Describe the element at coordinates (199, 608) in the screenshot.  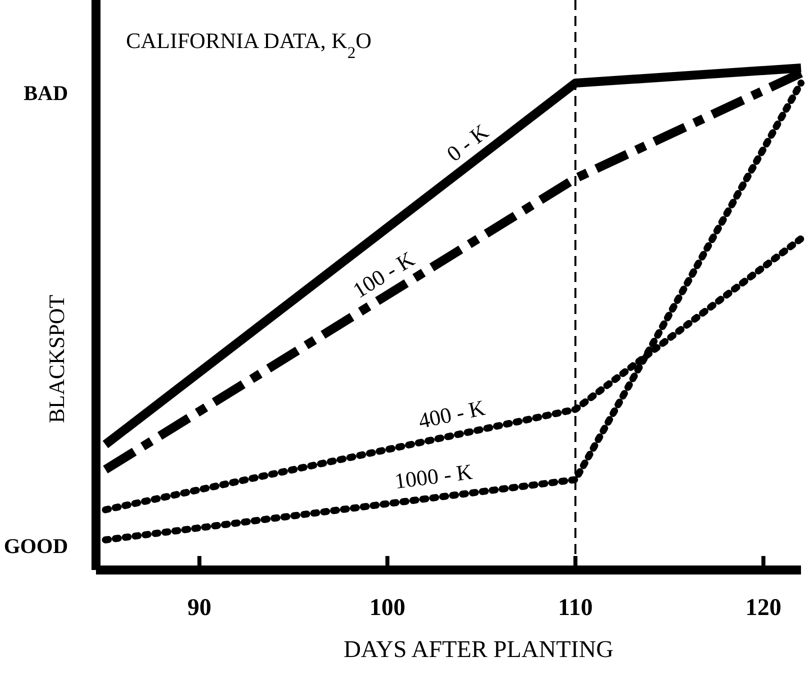
I see `x-tick-label: 90` at that location.